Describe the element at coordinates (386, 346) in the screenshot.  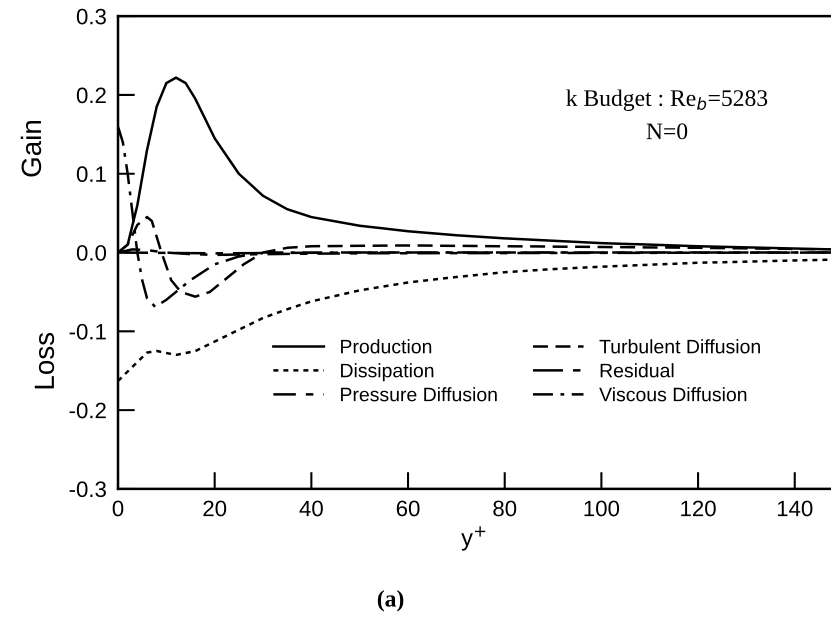
I see `legend-label: Production` at that location.